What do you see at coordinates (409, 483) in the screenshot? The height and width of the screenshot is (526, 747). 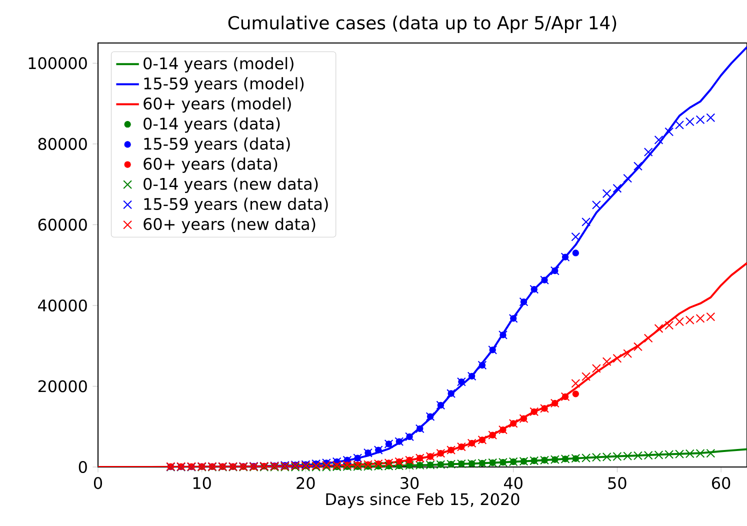 I see `x-tick-label: 30` at bounding box center [409, 483].